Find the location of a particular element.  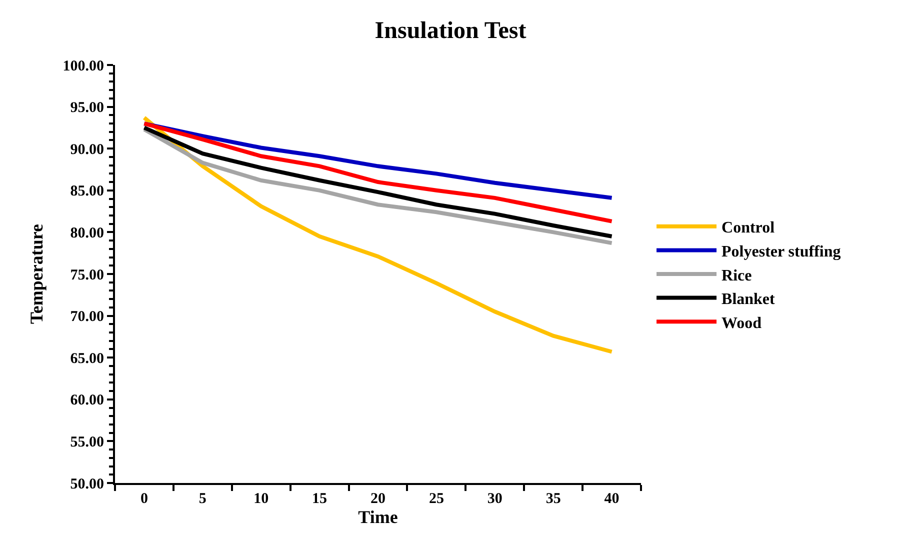

y-tick-label: 60.00 is located at coordinates (87, 400).